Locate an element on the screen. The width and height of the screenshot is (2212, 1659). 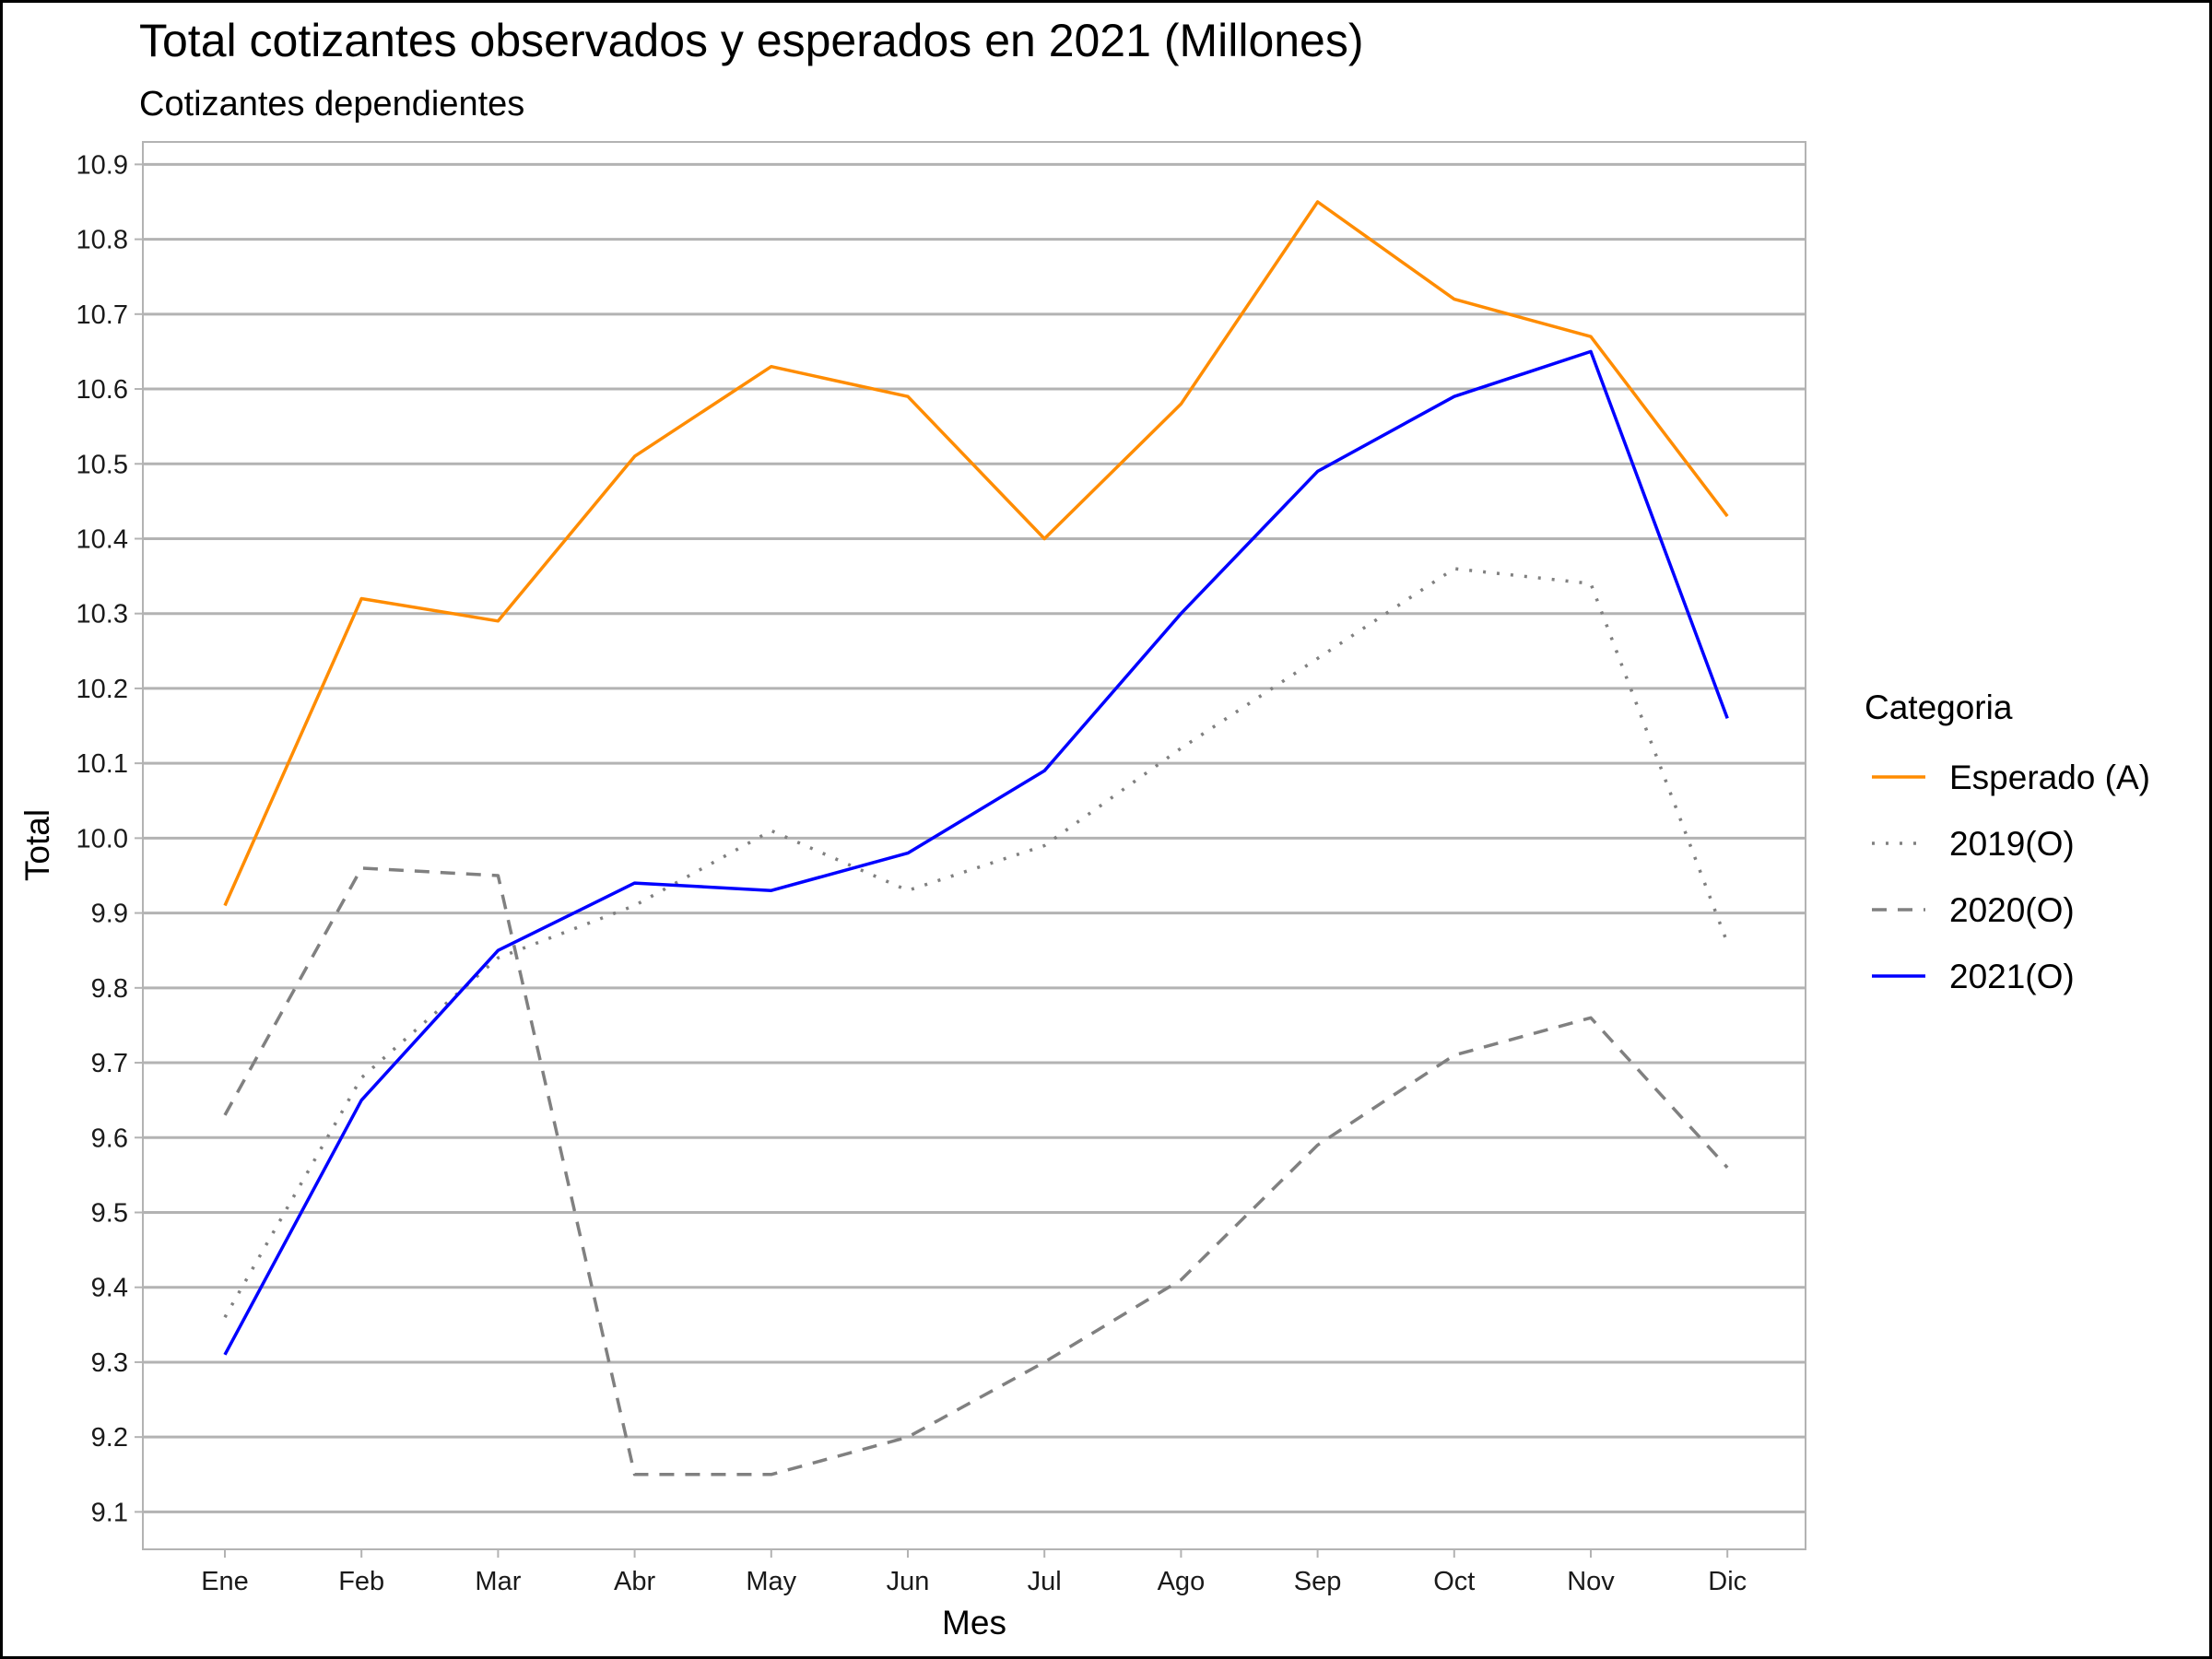
legend-label: 2019(O) is located at coordinates (2012, 844).